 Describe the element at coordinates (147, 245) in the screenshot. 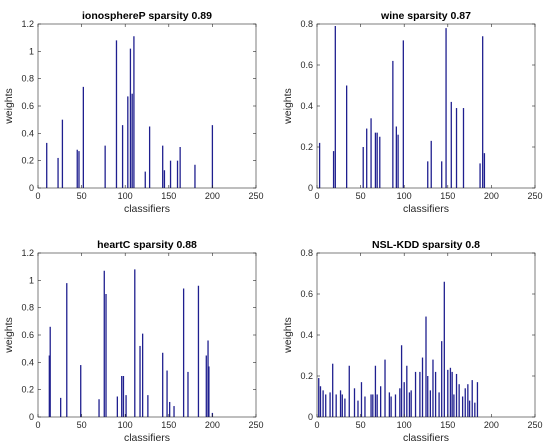

I see `chart-title: heartC sparsity 0.88` at that location.